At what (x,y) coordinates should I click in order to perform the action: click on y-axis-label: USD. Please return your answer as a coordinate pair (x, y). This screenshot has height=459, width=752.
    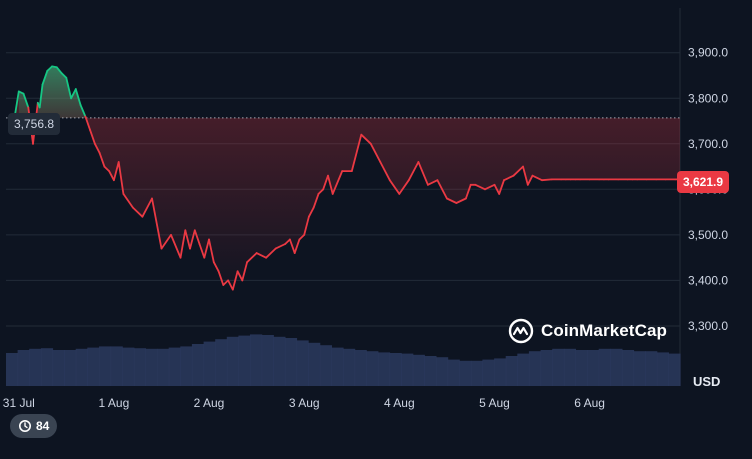
    Looking at the image, I should click on (706, 381).